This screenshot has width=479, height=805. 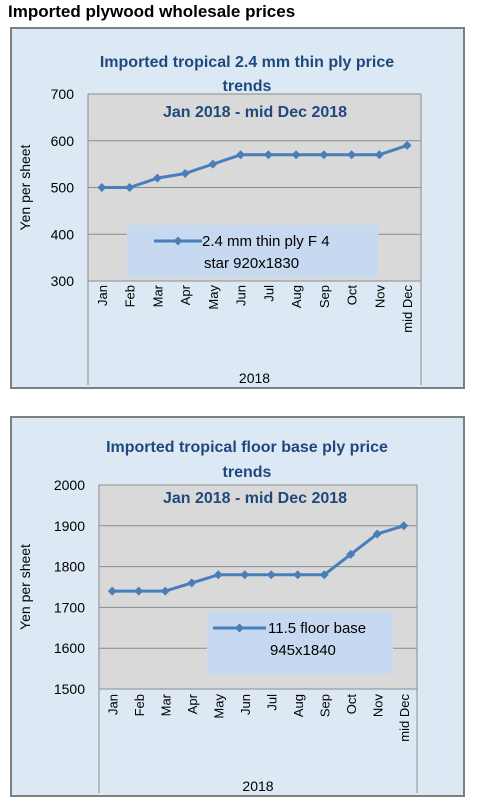 What do you see at coordinates (69, 648) in the screenshot?
I see `y-tick-label: 1600` at bounding box center [69, 648].